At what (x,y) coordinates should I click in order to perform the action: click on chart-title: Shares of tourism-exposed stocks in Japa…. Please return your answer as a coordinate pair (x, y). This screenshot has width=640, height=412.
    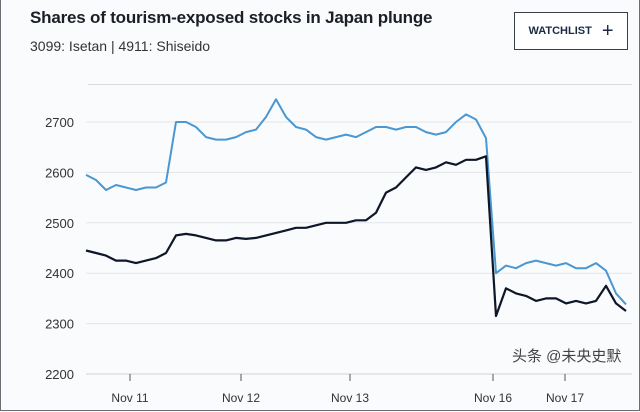
    Looking at the image, I should click on (231, 17).